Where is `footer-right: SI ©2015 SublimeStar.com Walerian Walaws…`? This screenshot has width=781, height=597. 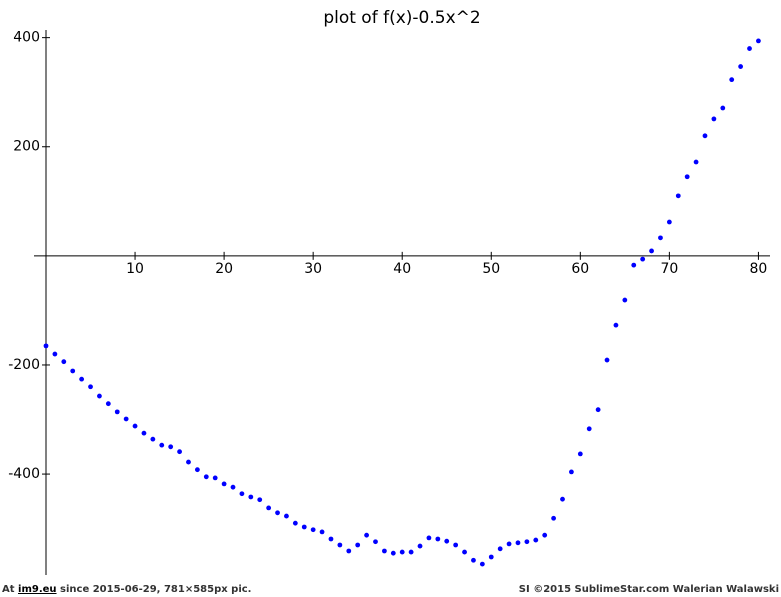
footer-right: SI ©2015 SublimeStar.com Walerian Walaws… is located at coordinates (648, 589).